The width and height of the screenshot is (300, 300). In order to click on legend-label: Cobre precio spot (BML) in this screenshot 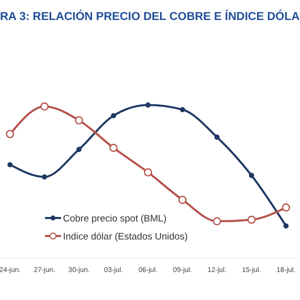, I will do `click(114, 219)`.